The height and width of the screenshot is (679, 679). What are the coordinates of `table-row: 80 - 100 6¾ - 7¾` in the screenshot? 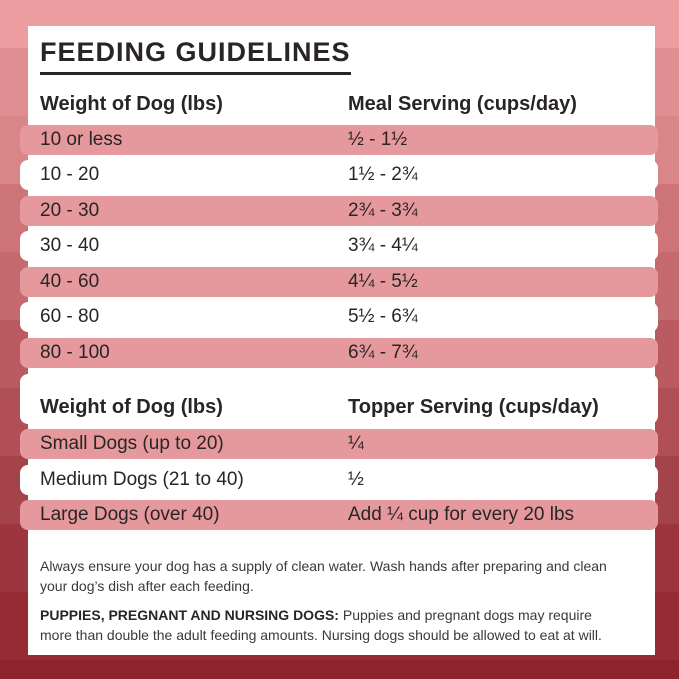 It's located at (339, 352).